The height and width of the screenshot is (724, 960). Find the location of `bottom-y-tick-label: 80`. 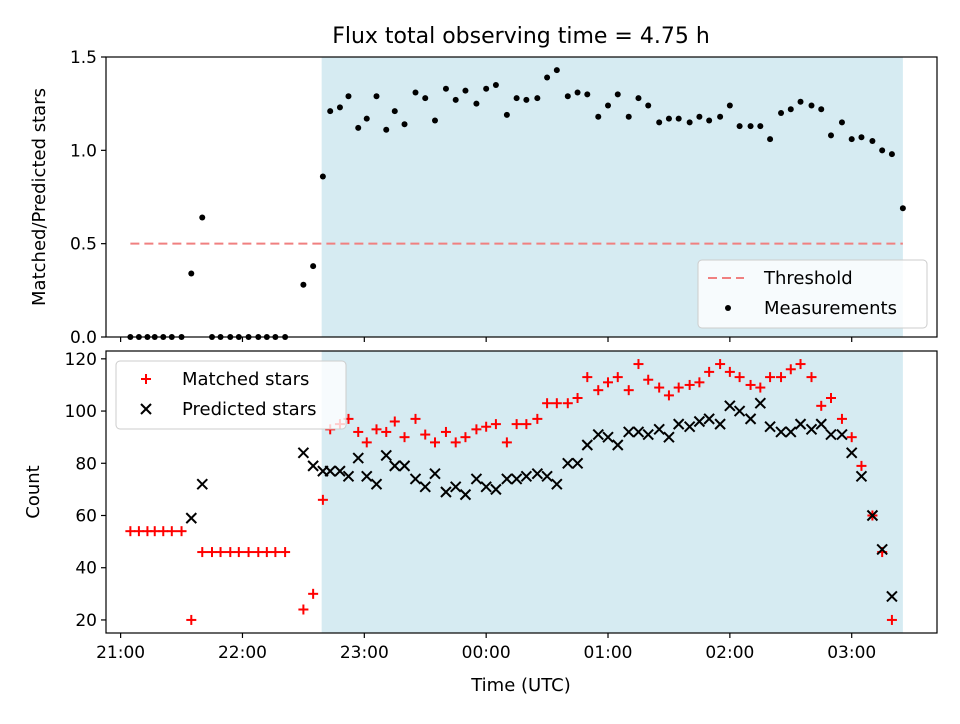

bottom-y-tick-label: 80 is located at coordinates (86, 464).